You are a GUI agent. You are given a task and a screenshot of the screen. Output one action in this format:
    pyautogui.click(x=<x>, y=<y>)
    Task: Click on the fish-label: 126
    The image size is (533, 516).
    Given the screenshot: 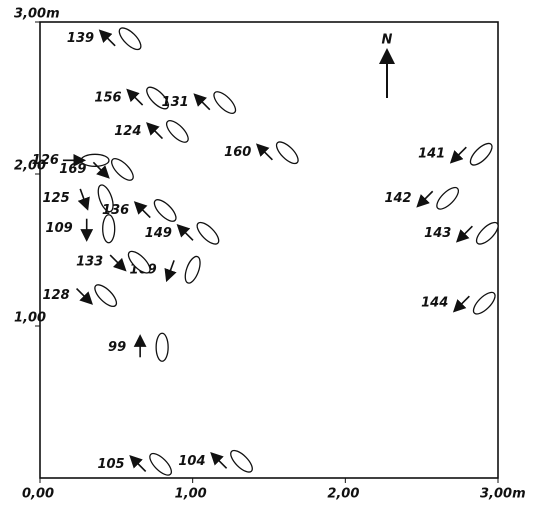 What is the action you would take?
    pyautogui.click(x=45, y=160)
    